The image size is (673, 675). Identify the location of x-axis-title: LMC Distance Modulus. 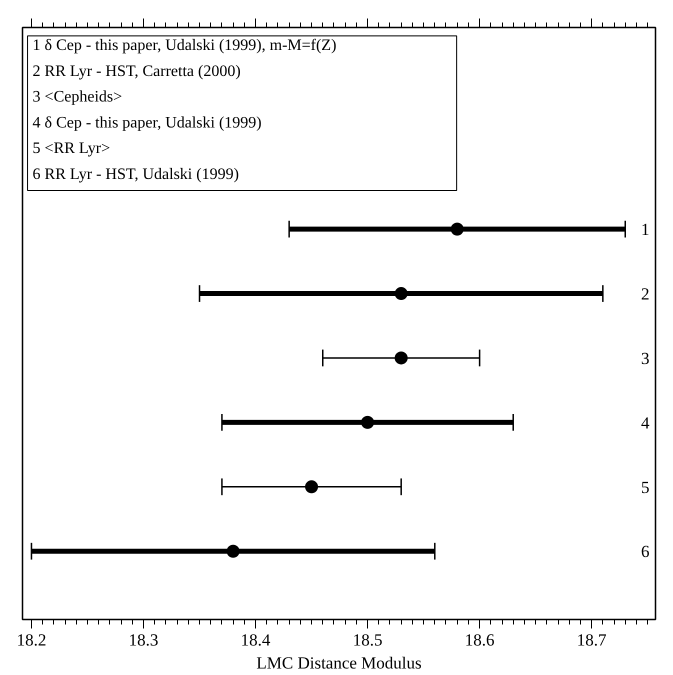
(339, 663).